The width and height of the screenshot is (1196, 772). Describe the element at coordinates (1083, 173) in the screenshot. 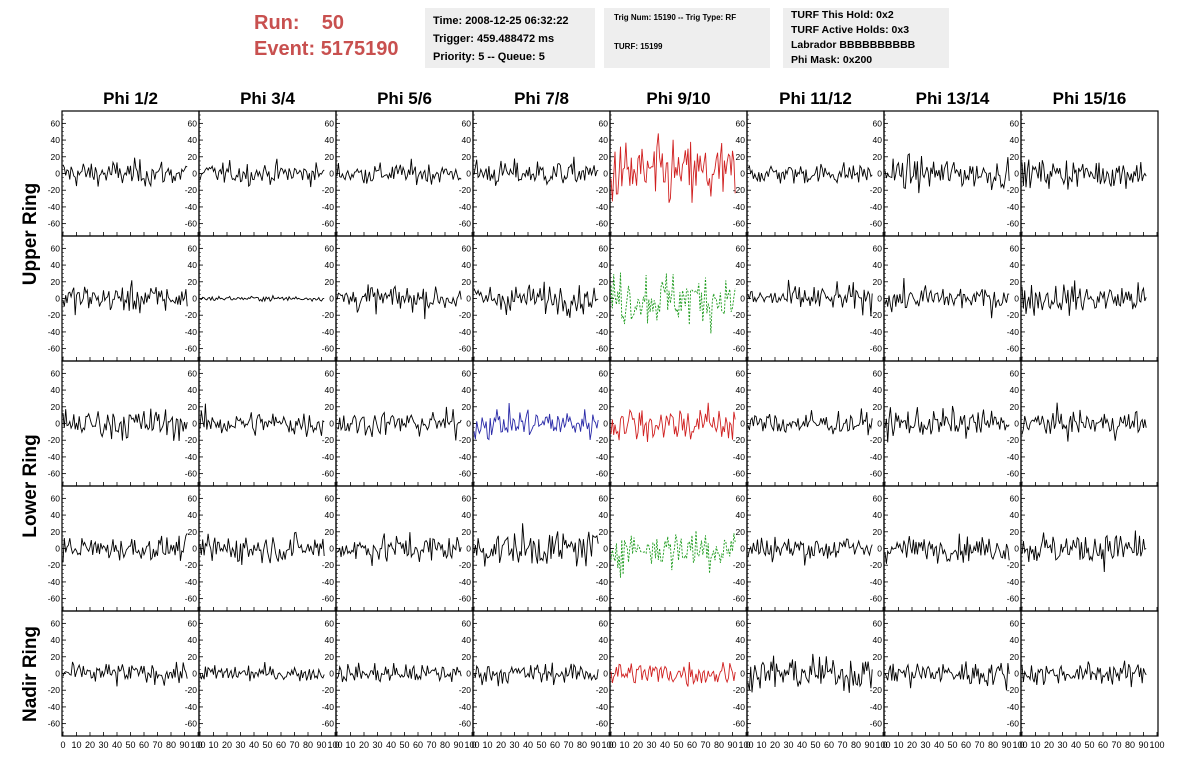

I see `panel-r0-c7: -60 -40 -20 0 20 40 60` at that location.